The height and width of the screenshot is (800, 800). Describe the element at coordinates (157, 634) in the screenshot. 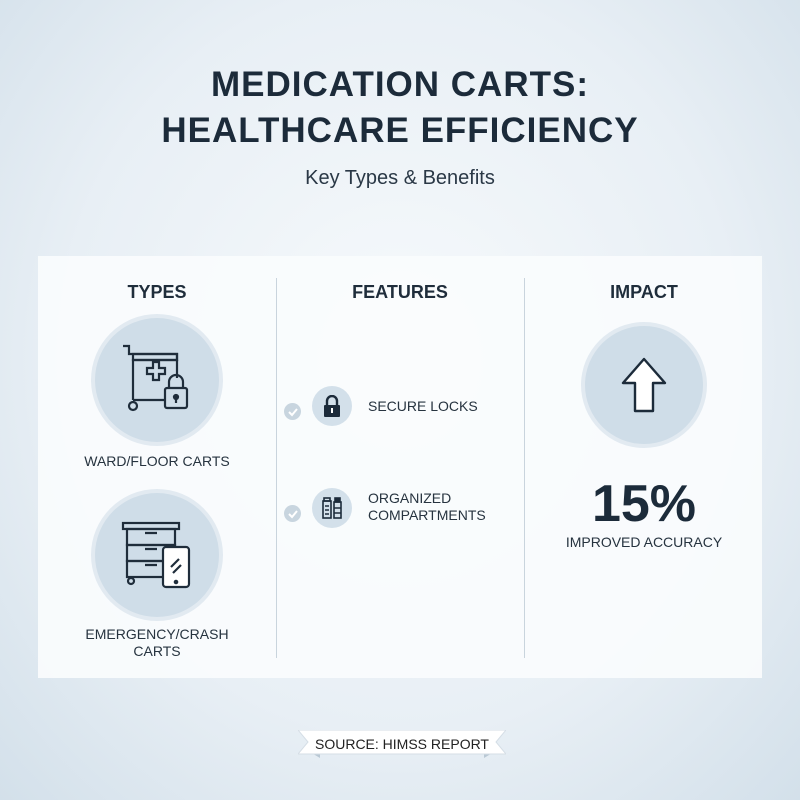

I see `label-line: EMERGENCY/CRASH` at that location.